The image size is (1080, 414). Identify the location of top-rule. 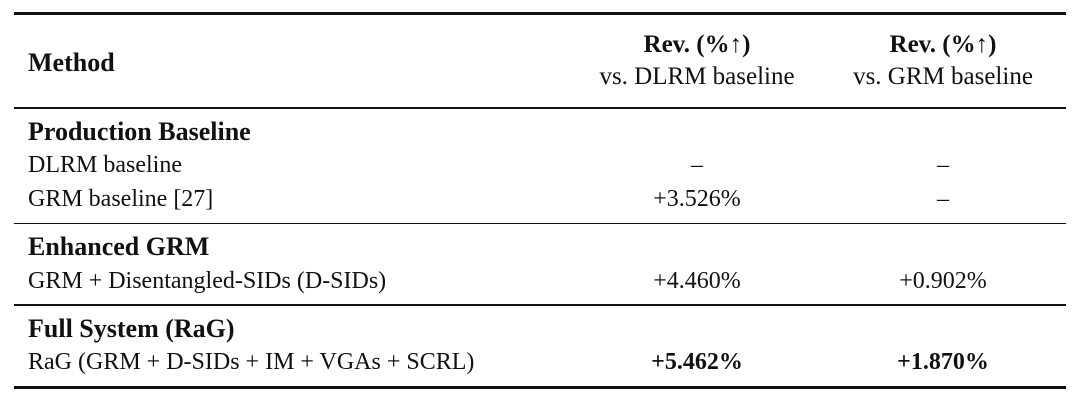
(540, 13).